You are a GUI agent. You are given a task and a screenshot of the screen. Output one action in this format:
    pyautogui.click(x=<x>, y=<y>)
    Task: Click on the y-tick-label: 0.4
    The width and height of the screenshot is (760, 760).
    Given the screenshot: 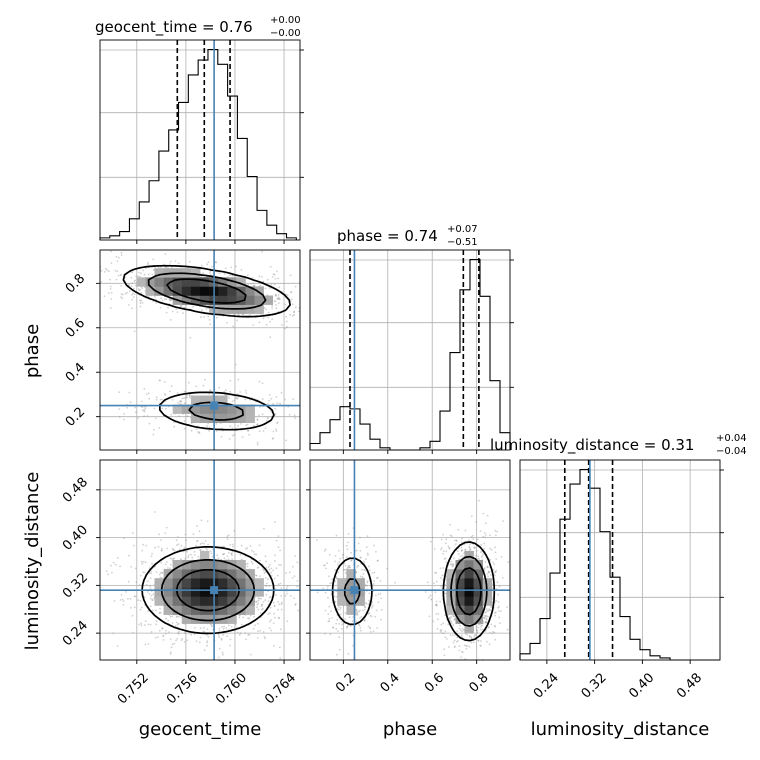 What is the action you would take?
    pyautogui.click(x=75, y=372)
    